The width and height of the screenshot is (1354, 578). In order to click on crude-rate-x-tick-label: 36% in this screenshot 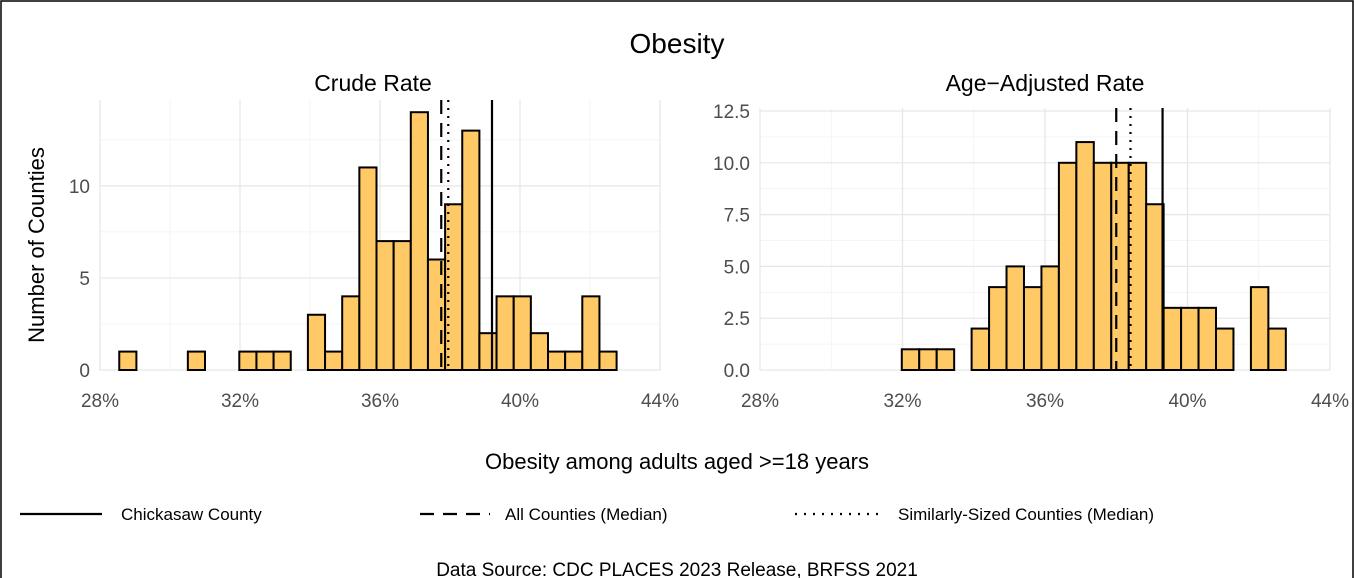, I will do `click(380, 401)`.